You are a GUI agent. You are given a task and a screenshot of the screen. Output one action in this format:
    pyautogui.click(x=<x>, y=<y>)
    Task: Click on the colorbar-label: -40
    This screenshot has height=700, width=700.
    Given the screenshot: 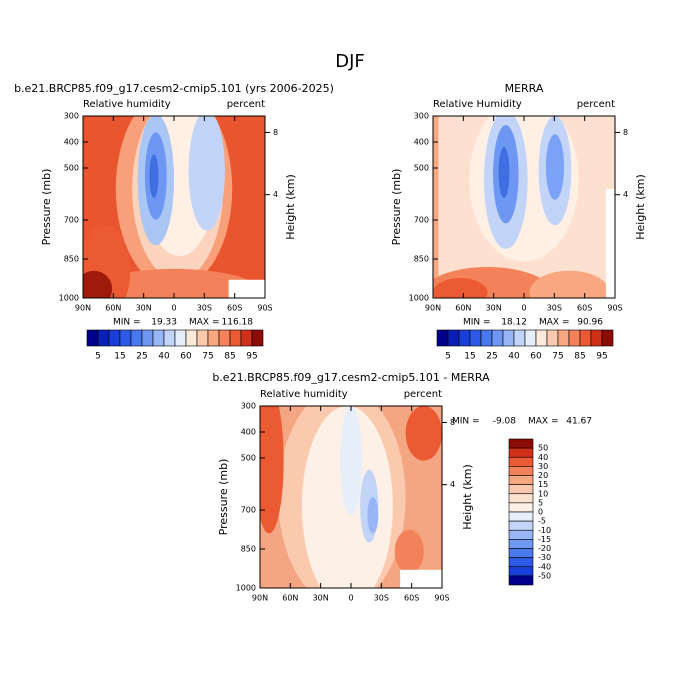 What is the action you would take?
    pyautogui.click(x=544, y=566)
    